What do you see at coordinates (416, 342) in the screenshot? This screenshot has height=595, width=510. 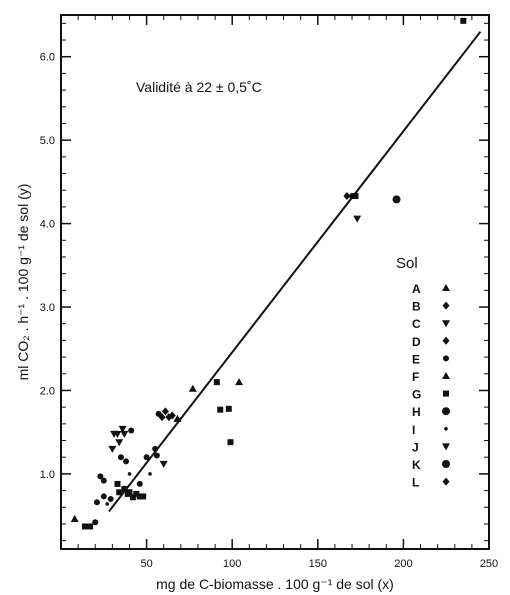 I see `legend-label: D` at bounding box center [416, 342].